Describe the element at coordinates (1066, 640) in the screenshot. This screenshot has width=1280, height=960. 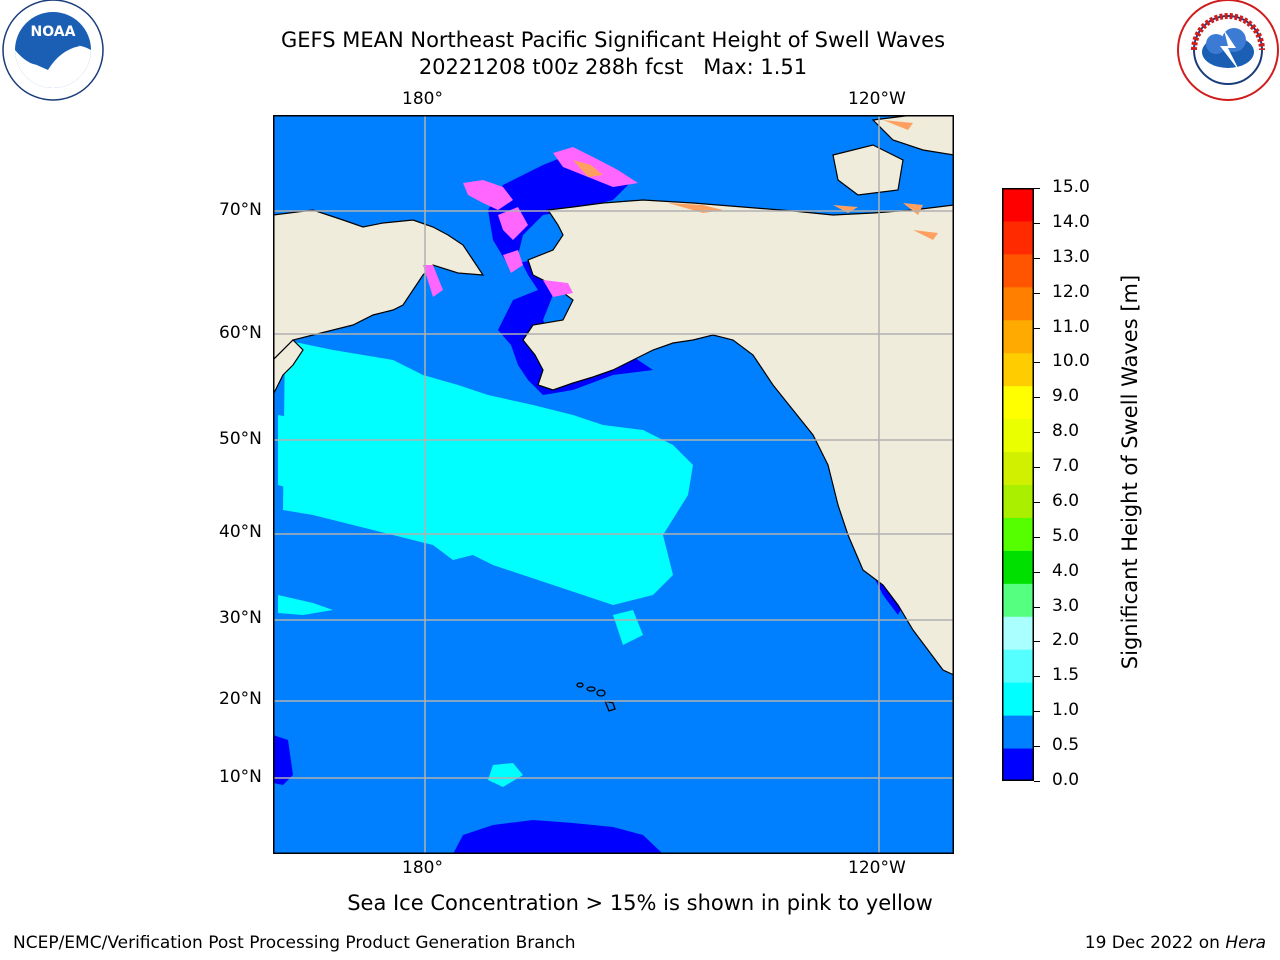
I see `colorbar-tick-label: 2.0` at that location.